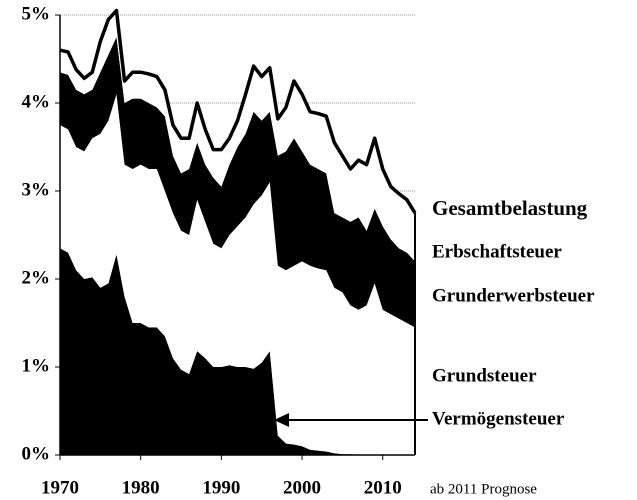  I want to click on y-tick-label: 5%, so click(36, 13).